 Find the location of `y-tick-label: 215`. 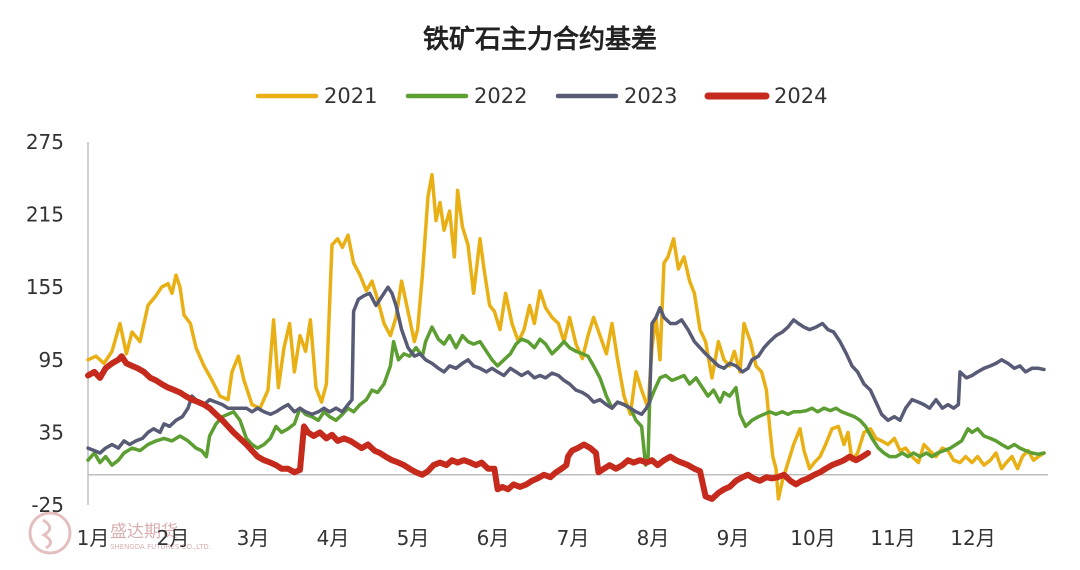

y-tick-label: 215 is located at coordinates (45, 215).